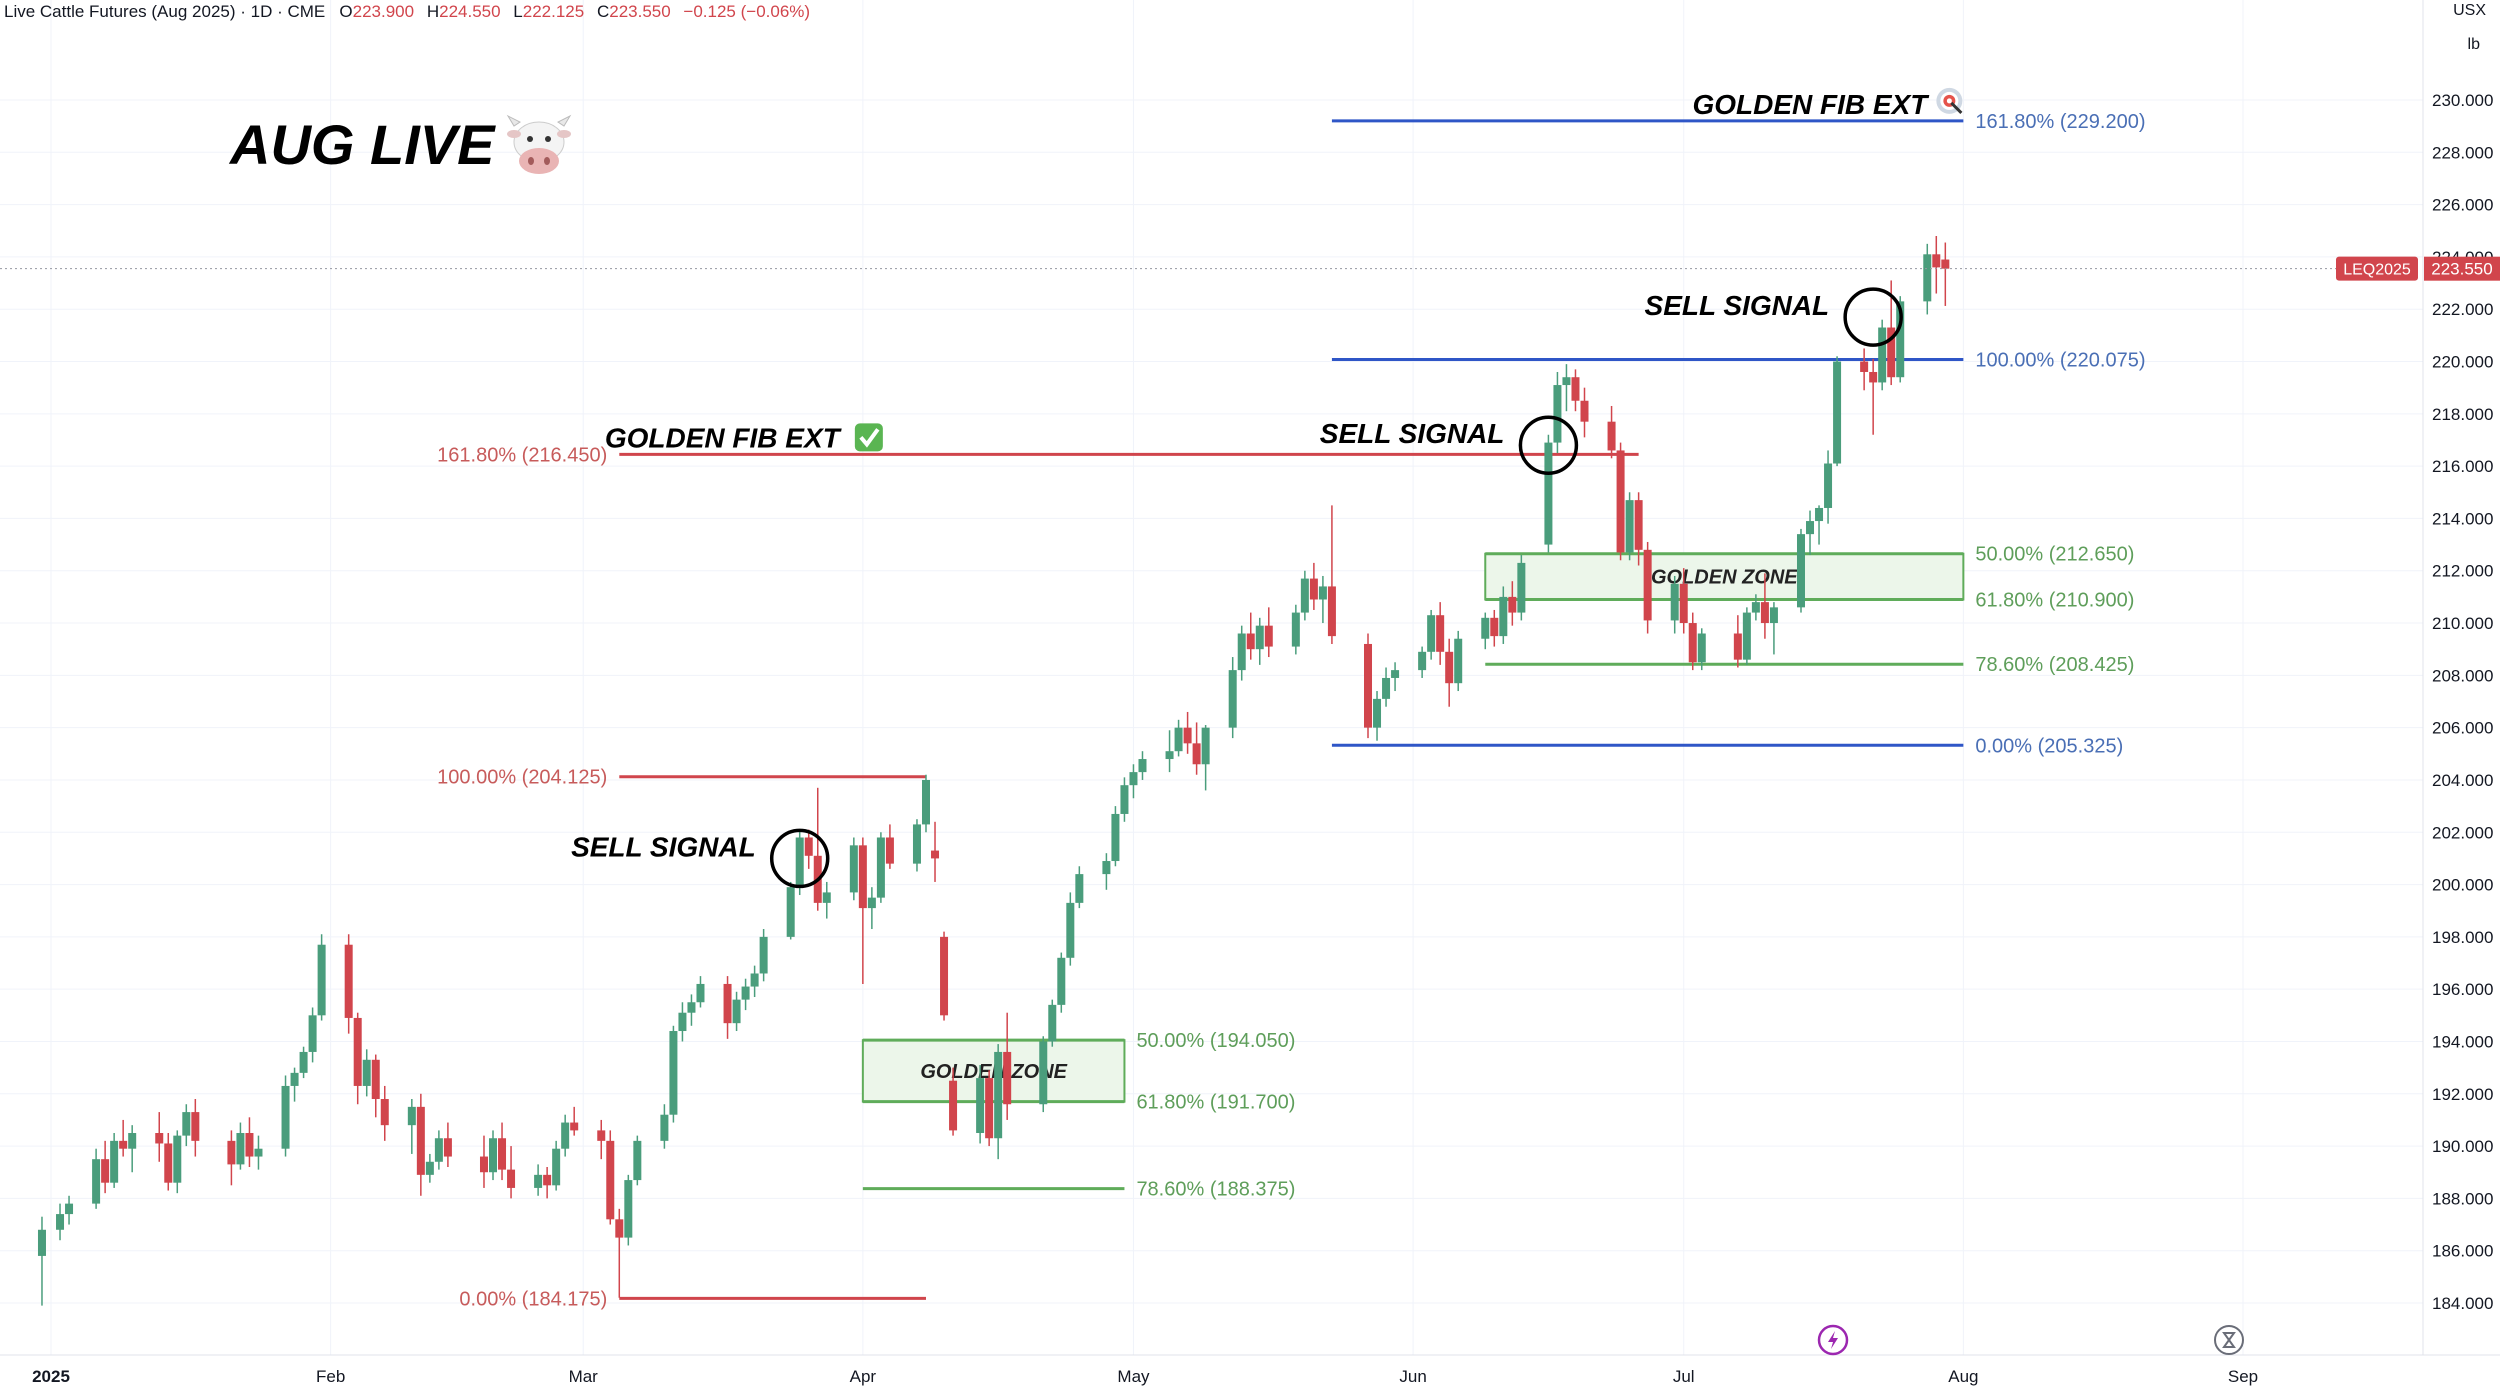 This screenshot has width=2500, height=1391. Describe the element at coordinates (1956, 107) in the screenshot. I see `target-dart` at that location.